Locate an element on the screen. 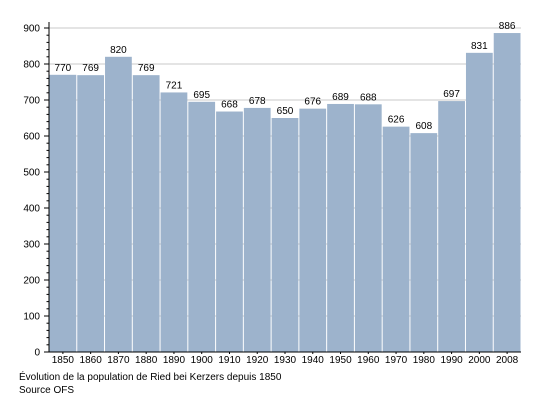 The width and height of the screenshot is (550, 400). y-tick-label: 800 is located at coordinates (31, 65).